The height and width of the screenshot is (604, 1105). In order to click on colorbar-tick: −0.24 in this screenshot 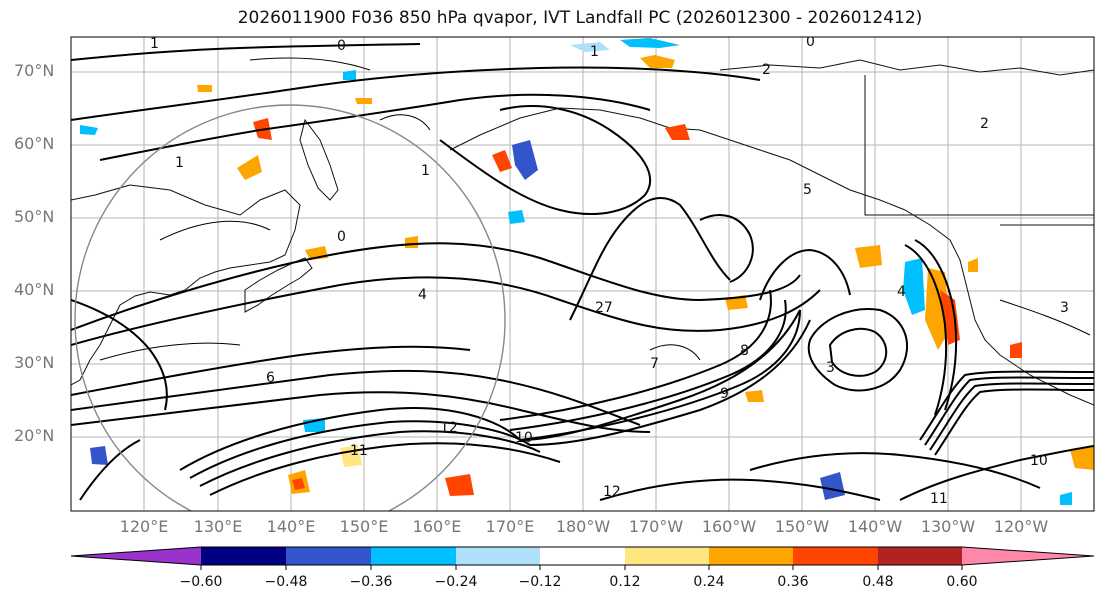, I will do `click(456, 582)`.